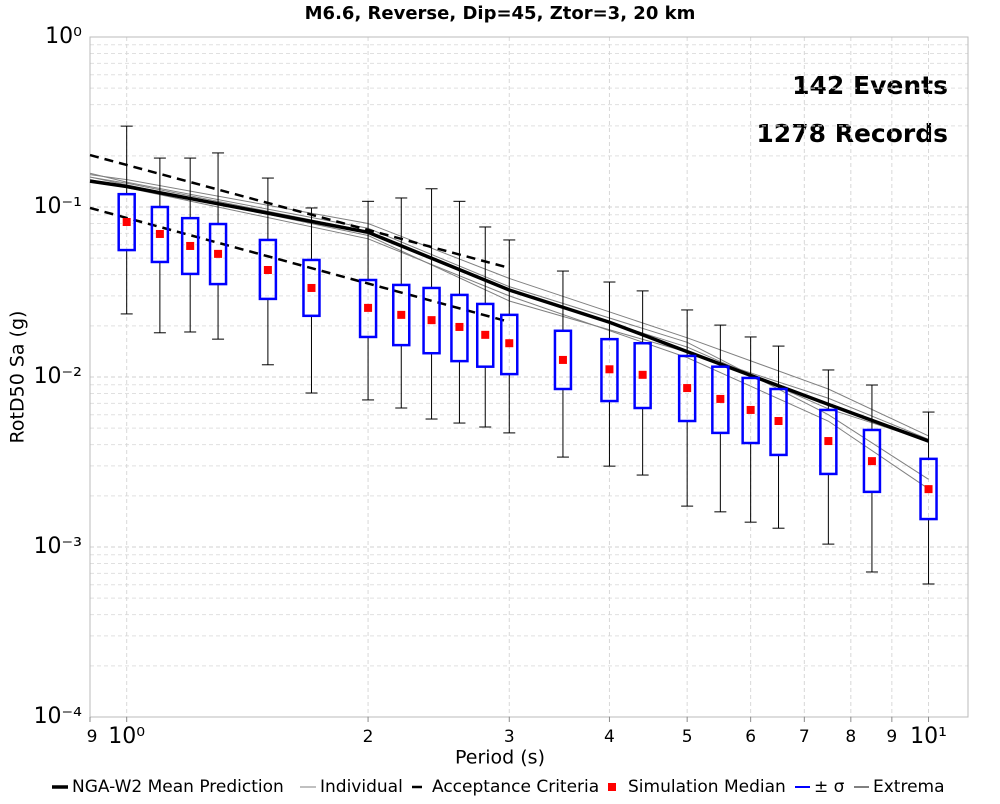  Describe the element at coordinates (909, 787) in the screenshot. I see `legend-label: Extrema` at that location.